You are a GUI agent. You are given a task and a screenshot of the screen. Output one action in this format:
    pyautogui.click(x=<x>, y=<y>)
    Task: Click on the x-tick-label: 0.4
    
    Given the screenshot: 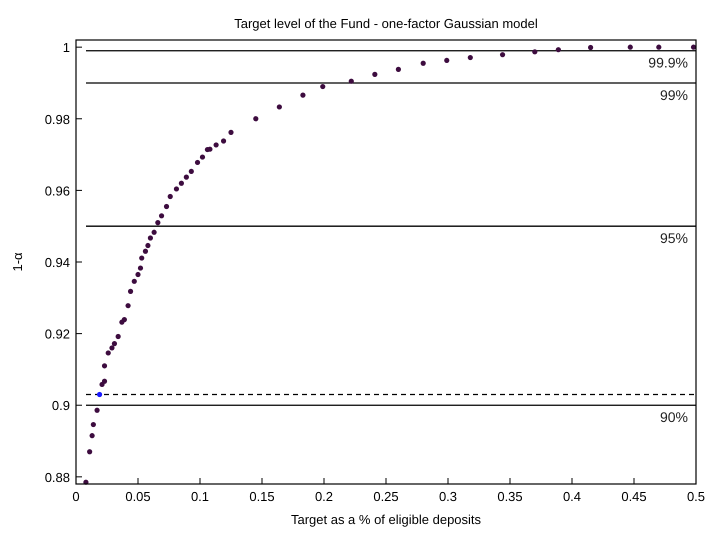 What is the action you would take?
    pyautogui.click(x=572, y=496)
    